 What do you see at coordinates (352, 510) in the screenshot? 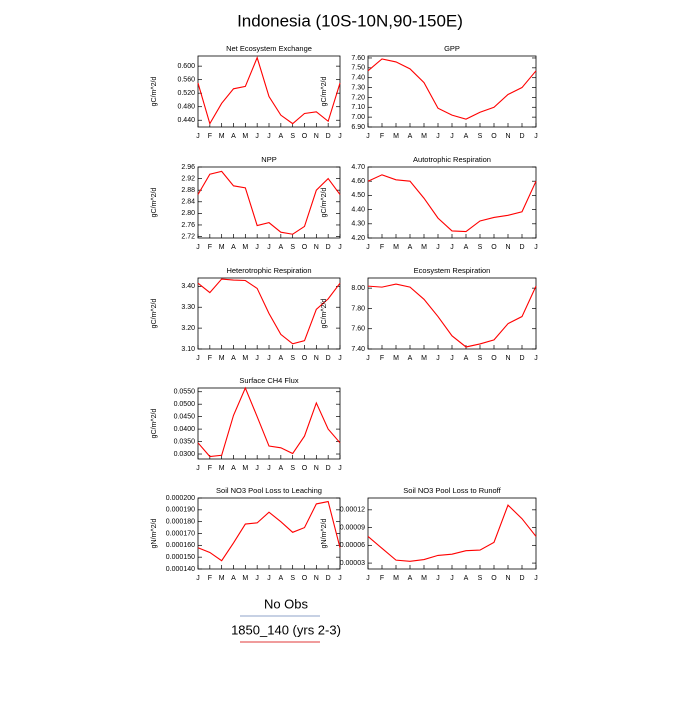
I see `y-tick-label: 0.00012` at bounding box center [352, 510].